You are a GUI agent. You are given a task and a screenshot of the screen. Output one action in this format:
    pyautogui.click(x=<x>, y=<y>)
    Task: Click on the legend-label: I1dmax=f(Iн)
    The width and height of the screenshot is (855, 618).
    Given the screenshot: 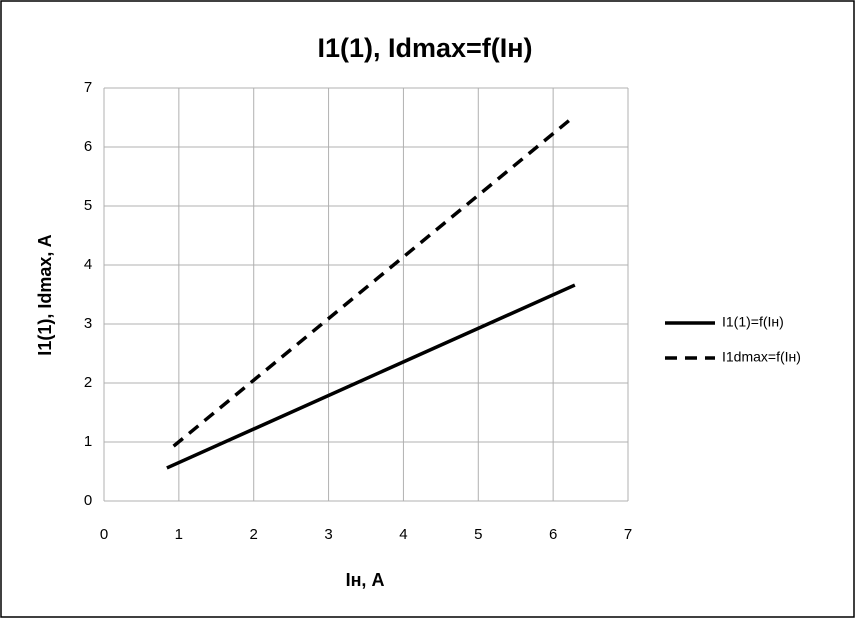 What is the action you would take?
    pyautogui.click(x=761, y=357)
    